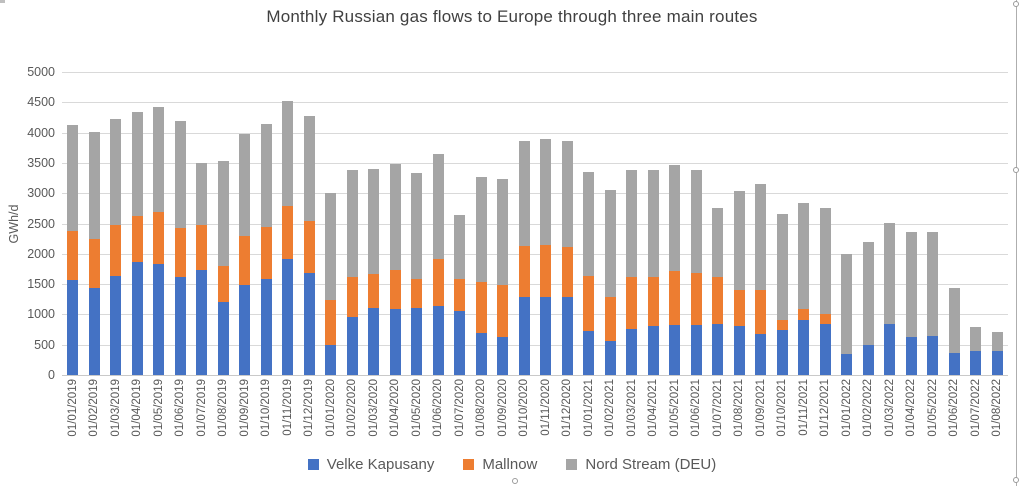  Describe the element at coordinates (201, 408) in the screenshot. I see `x-axis-tick-label: 01/07/2019` at that location.